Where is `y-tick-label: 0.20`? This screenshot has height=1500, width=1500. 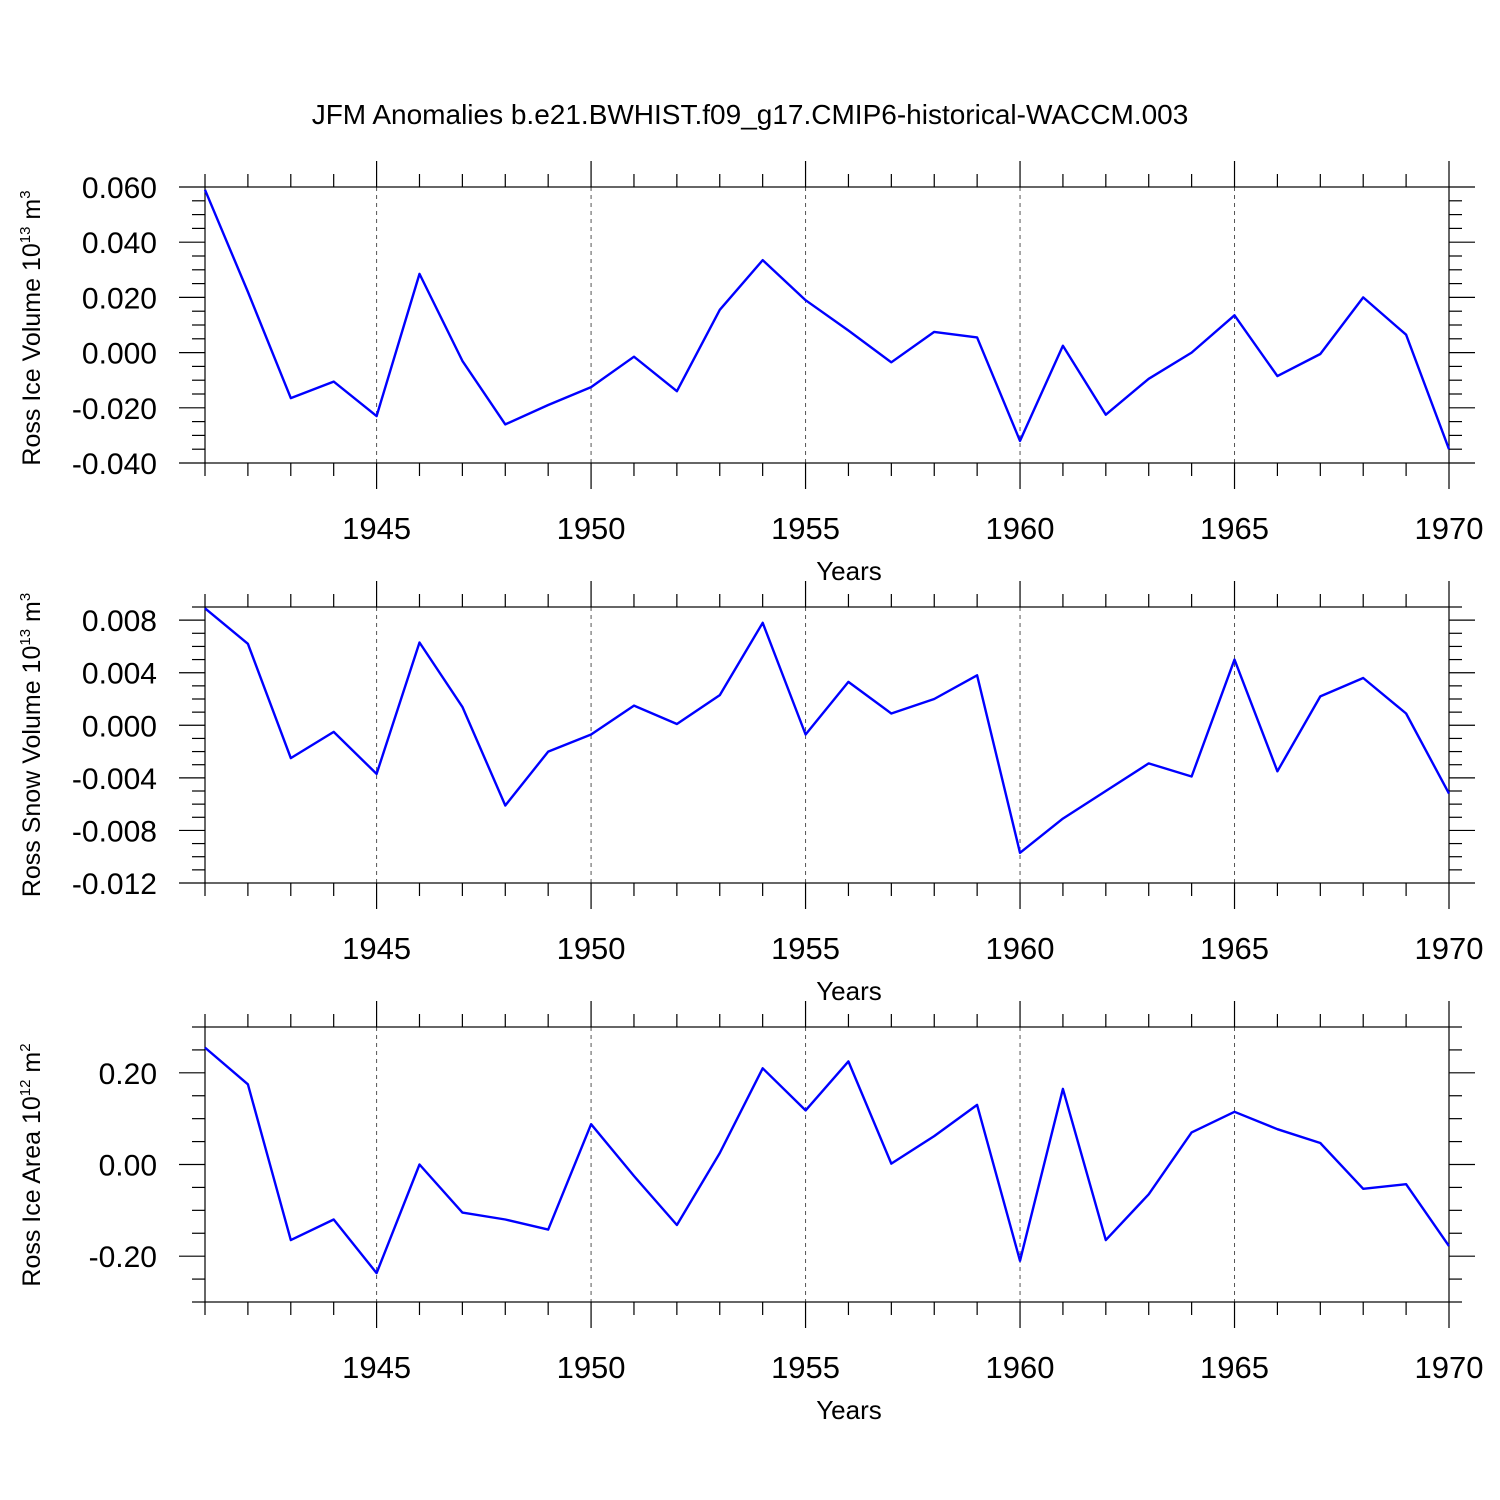 y-tick-label: 0.20 is located at coordinates (128, 1074).